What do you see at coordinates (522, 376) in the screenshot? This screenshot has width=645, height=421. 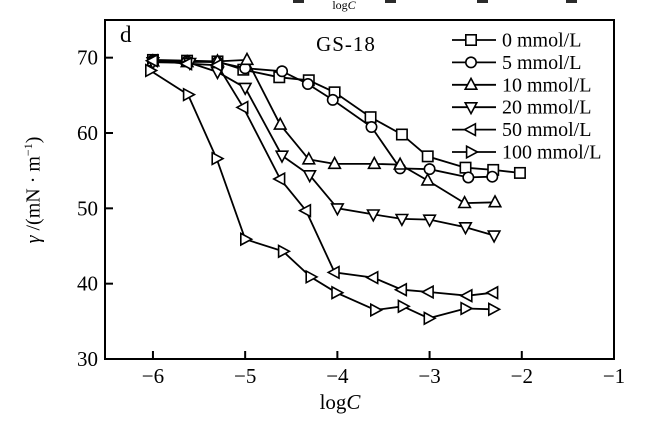 I see `x-tick-label: −2` at bounding box center [522, 376].